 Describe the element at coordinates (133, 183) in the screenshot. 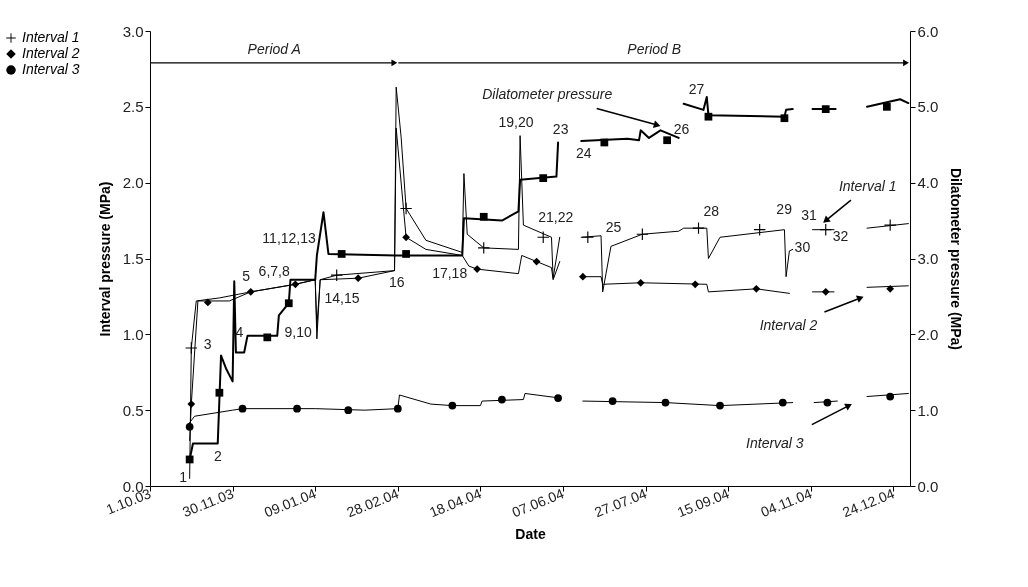

I see `y-tick-label: 2.0` at that location.